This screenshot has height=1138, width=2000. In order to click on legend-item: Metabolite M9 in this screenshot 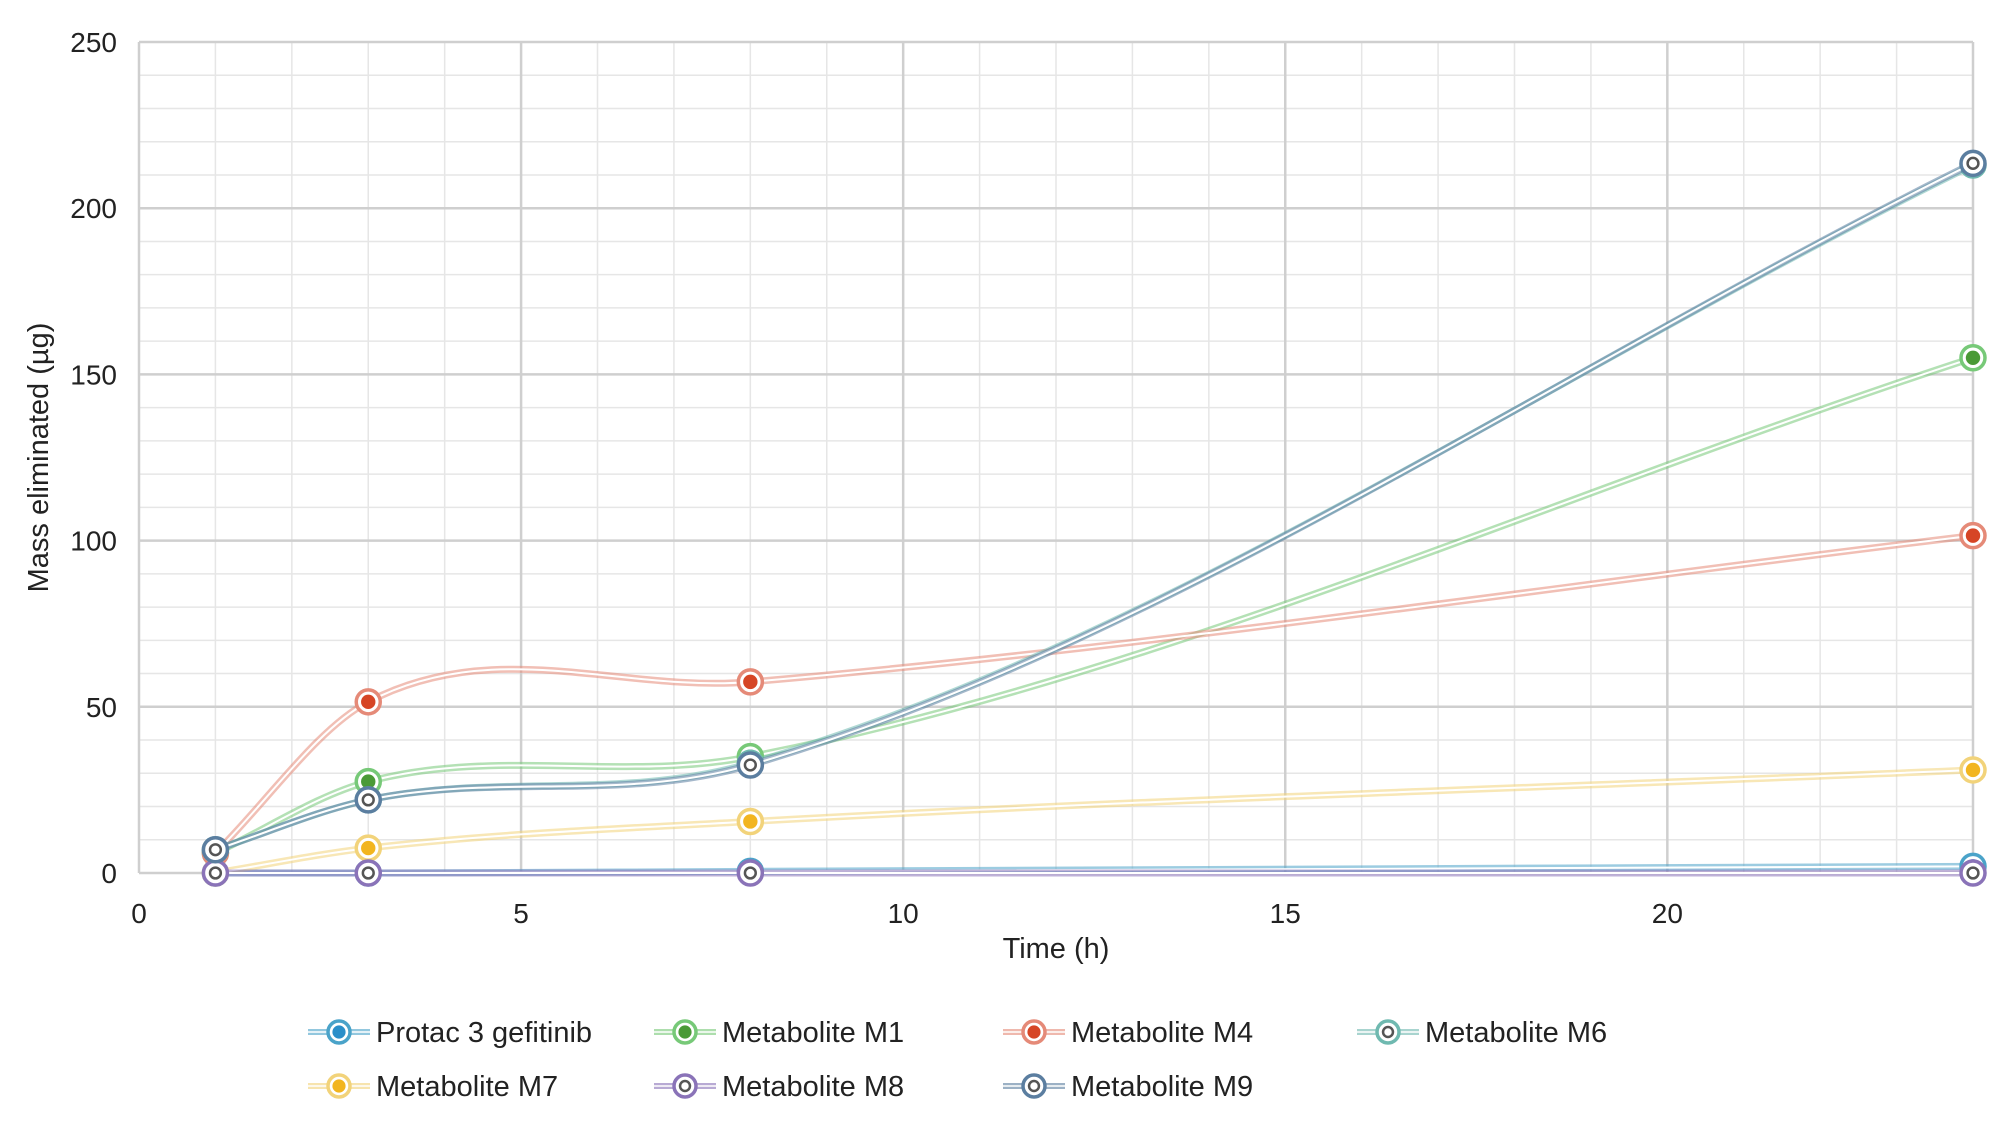, I will do `click(1128, 1087)`.